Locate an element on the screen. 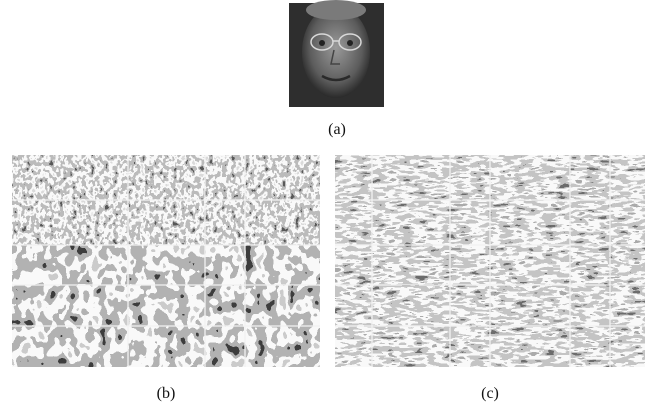 This screenshot has width=663, height=411. panel-label: (c) is located at coordinates (490, 393).